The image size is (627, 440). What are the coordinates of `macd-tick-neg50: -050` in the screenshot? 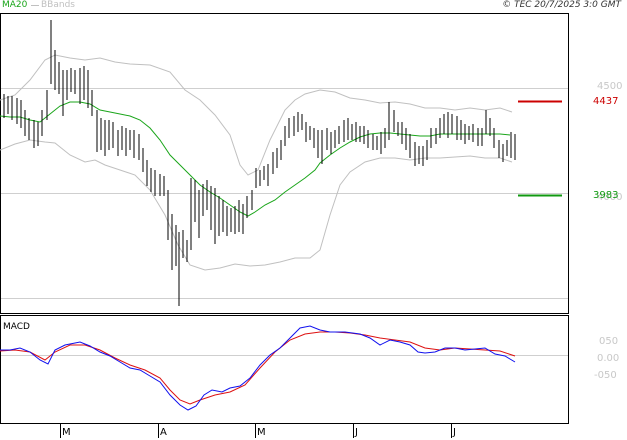 It's located at (605, 375).